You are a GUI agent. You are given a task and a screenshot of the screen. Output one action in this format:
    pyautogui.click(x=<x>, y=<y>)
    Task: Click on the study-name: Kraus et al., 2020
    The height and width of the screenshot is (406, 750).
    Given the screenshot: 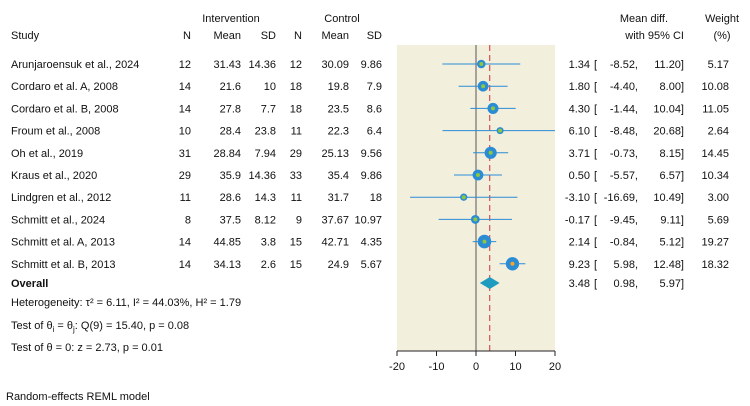 What is the action you would take?
    pyautogui.click(x=54, y=176)
    